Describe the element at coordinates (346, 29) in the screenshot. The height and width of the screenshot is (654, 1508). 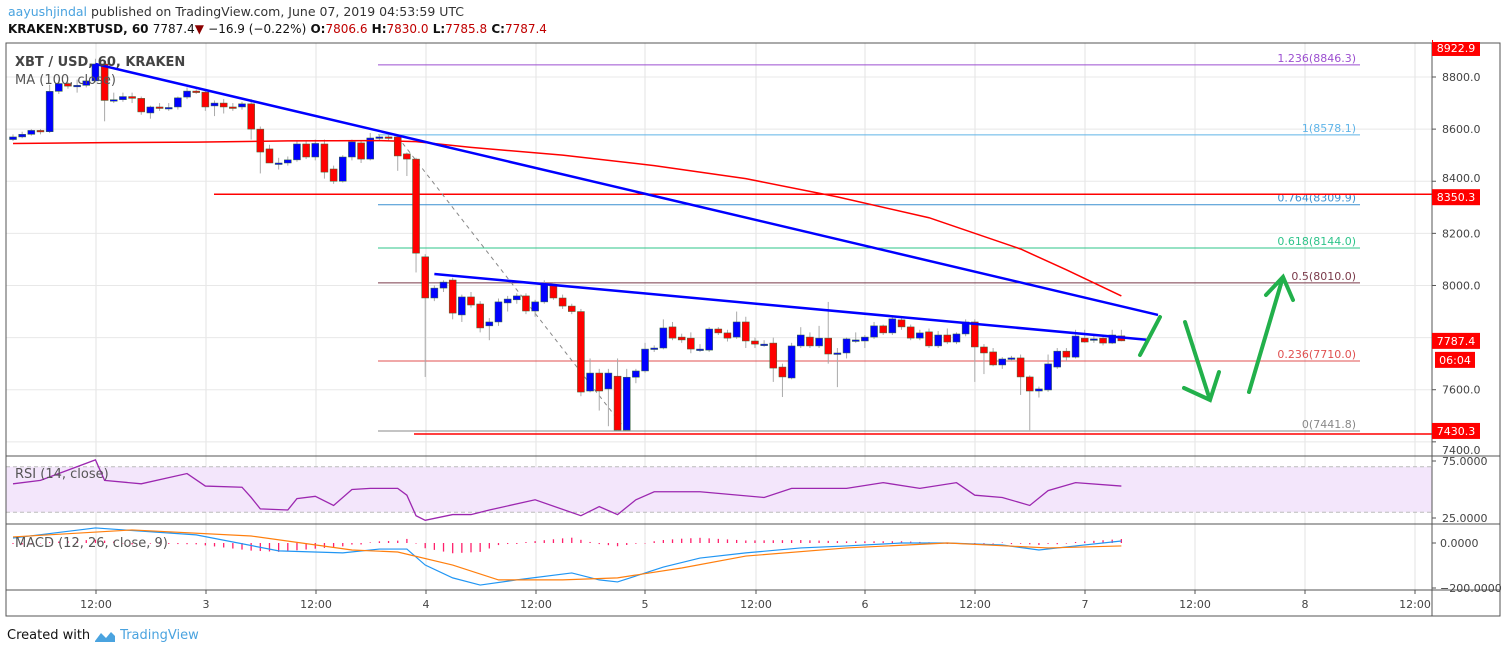
I see `open-value: 7806.6` at that location.